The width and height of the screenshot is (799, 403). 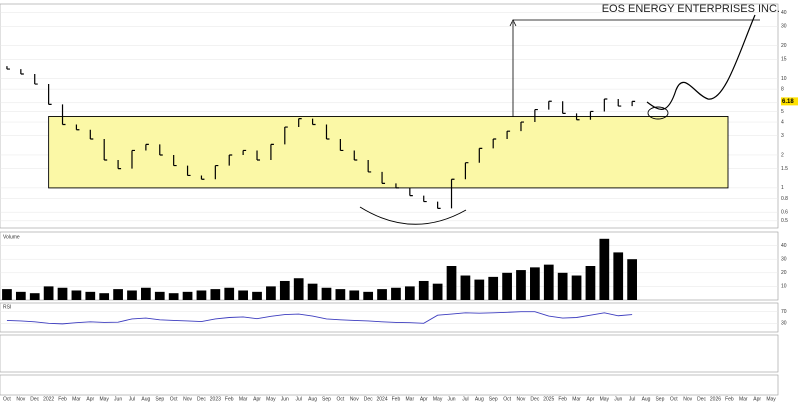 I want to click on x-tick-label: 2026, so click(x=715, y=399).